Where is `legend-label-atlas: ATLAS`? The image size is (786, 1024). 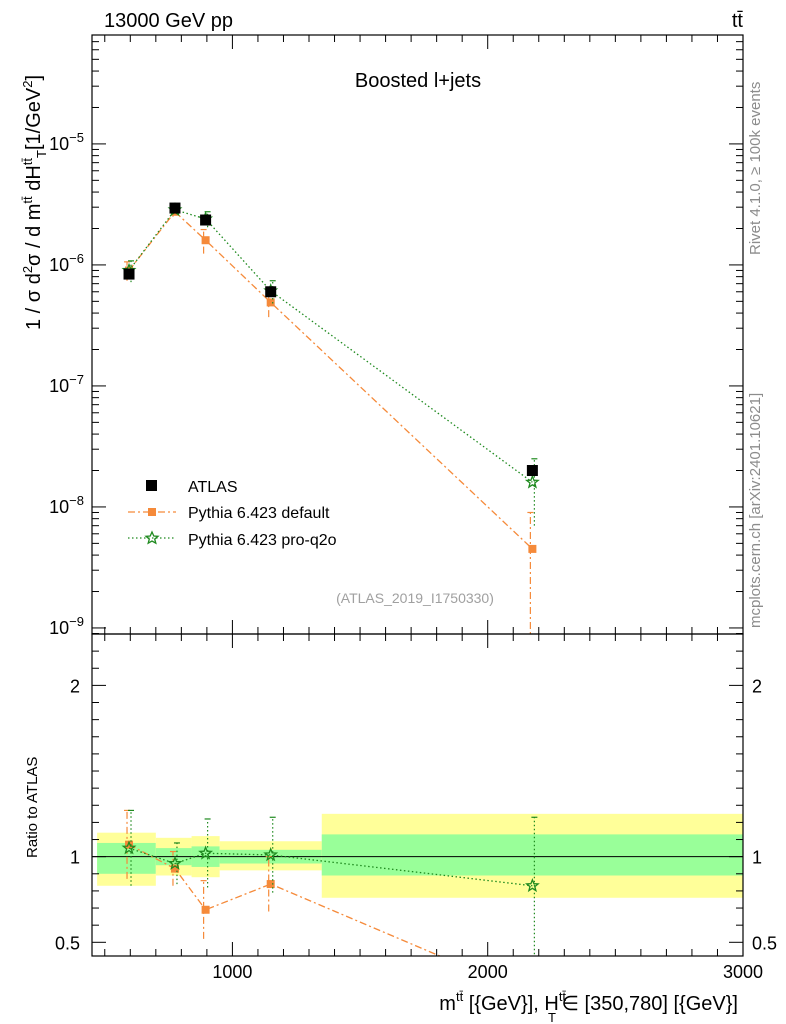
legend-label-atlas: ATLAS is located at coordinates (213, 487).